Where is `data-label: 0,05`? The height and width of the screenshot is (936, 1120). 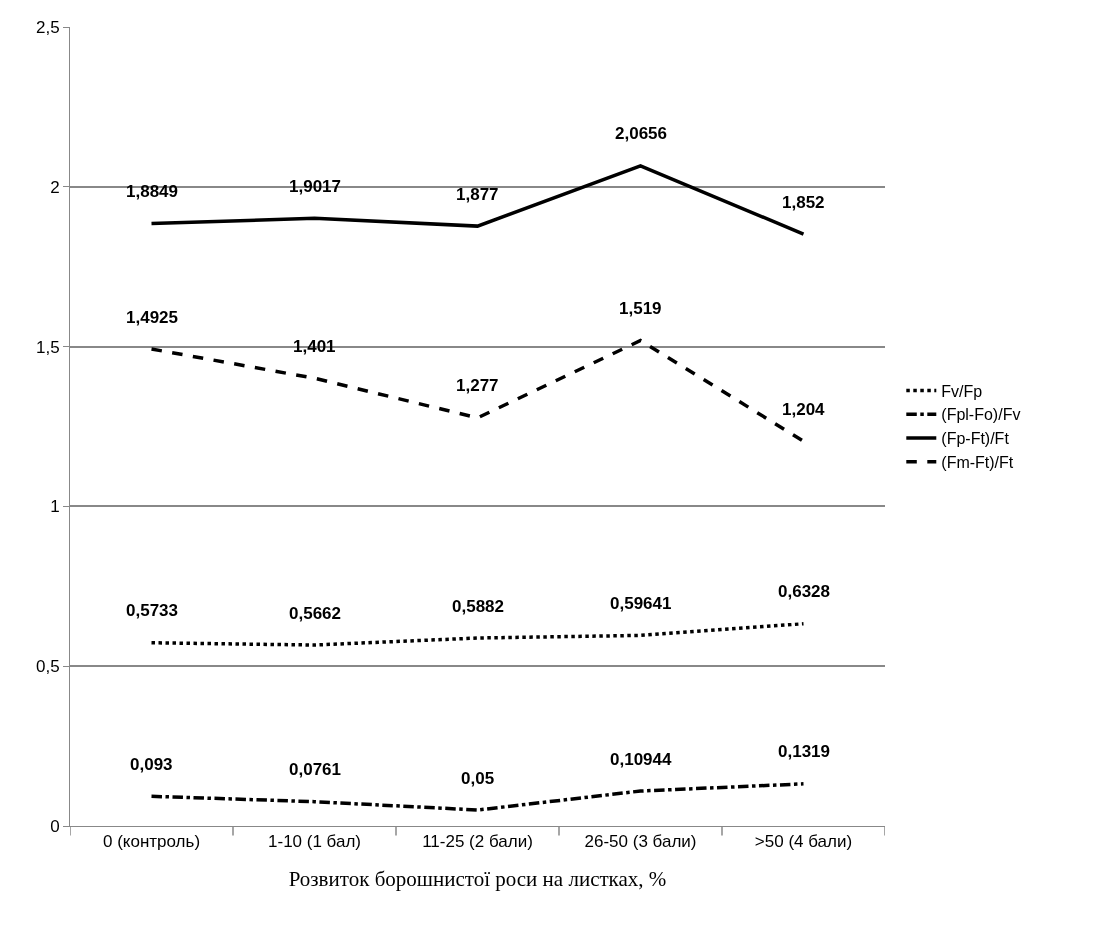
data-label: 0,05 is located at coordinates (478, 778).